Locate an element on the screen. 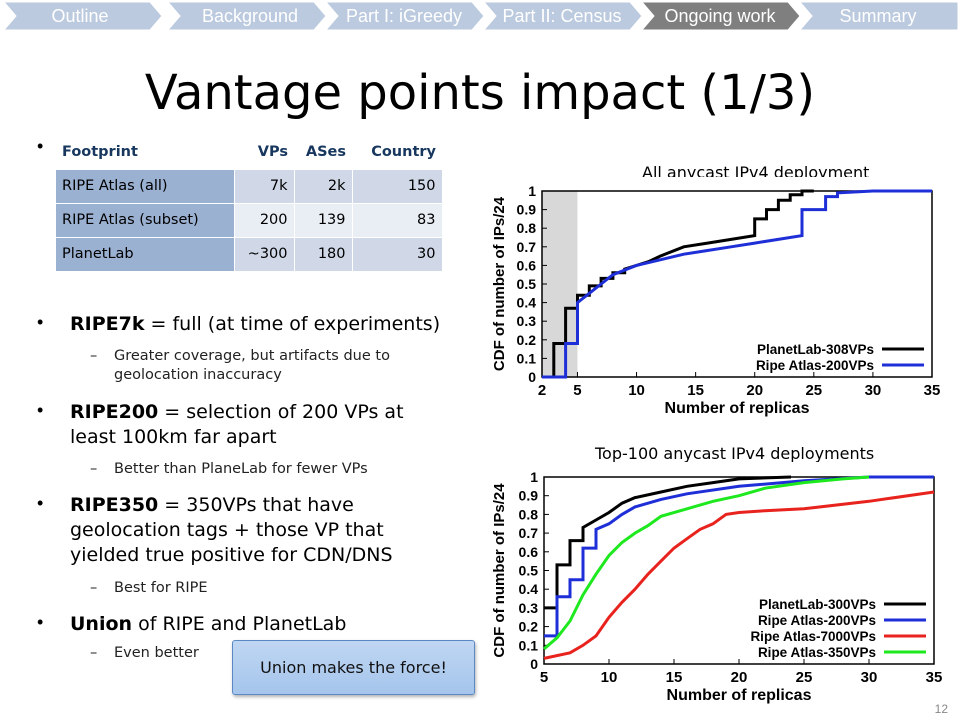 The width and height of the screenshot is (960, 720). legend-label: Ripe Atlas-350VPs is located at coordinates (817, 652).